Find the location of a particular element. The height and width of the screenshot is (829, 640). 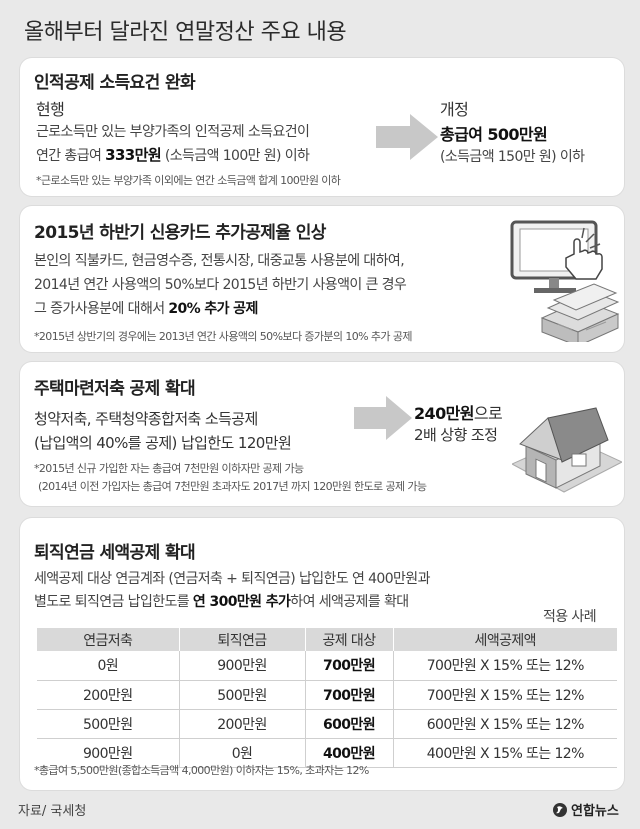

body-line-2-bold: 연 300만원 추가 is located at coordinates (241, 602).